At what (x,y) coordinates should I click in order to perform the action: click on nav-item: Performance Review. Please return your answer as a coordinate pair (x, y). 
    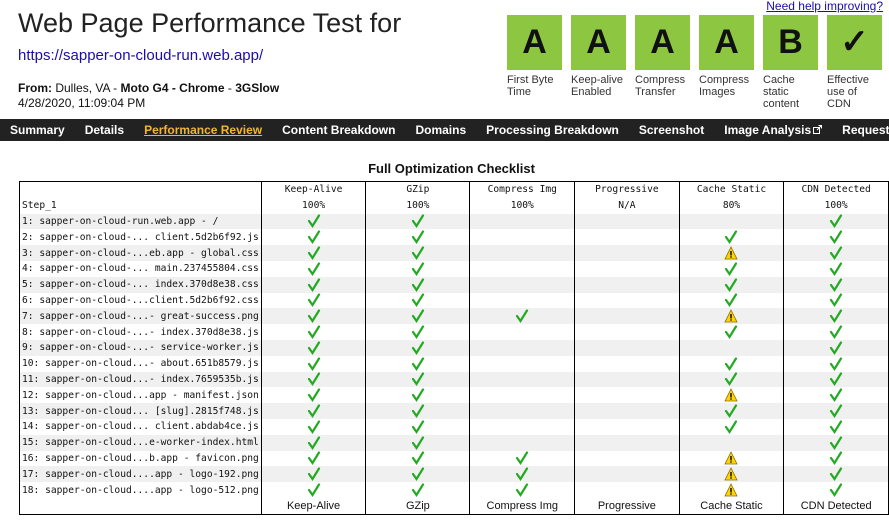
    Looking at the image, I should click on (203, 130).